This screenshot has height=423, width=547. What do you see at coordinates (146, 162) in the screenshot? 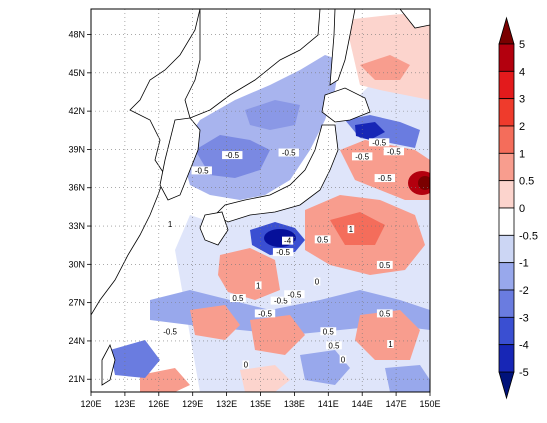
I see `land-mainland-china` at bounding box center [146, 162].